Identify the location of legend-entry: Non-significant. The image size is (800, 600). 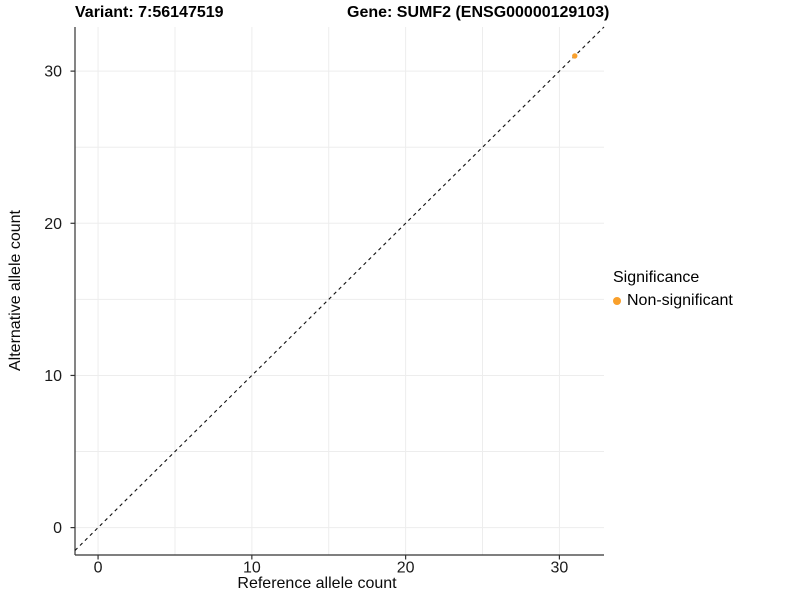
(673, 301).